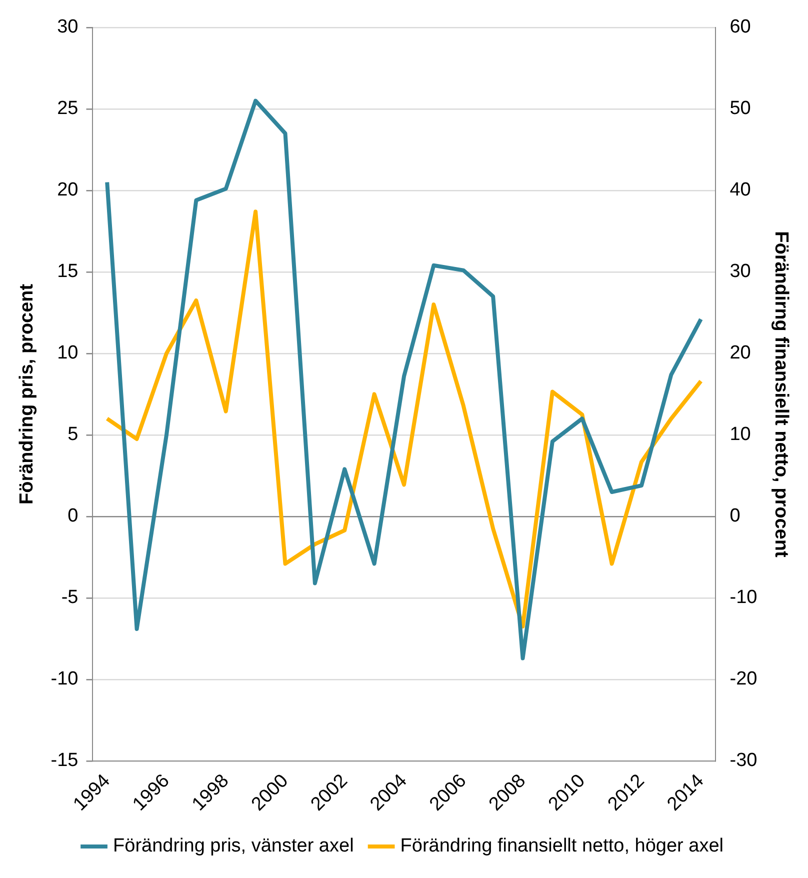 The image size is (808, 878). I want to click on y2-tick-label: 30, so click(740, 271).